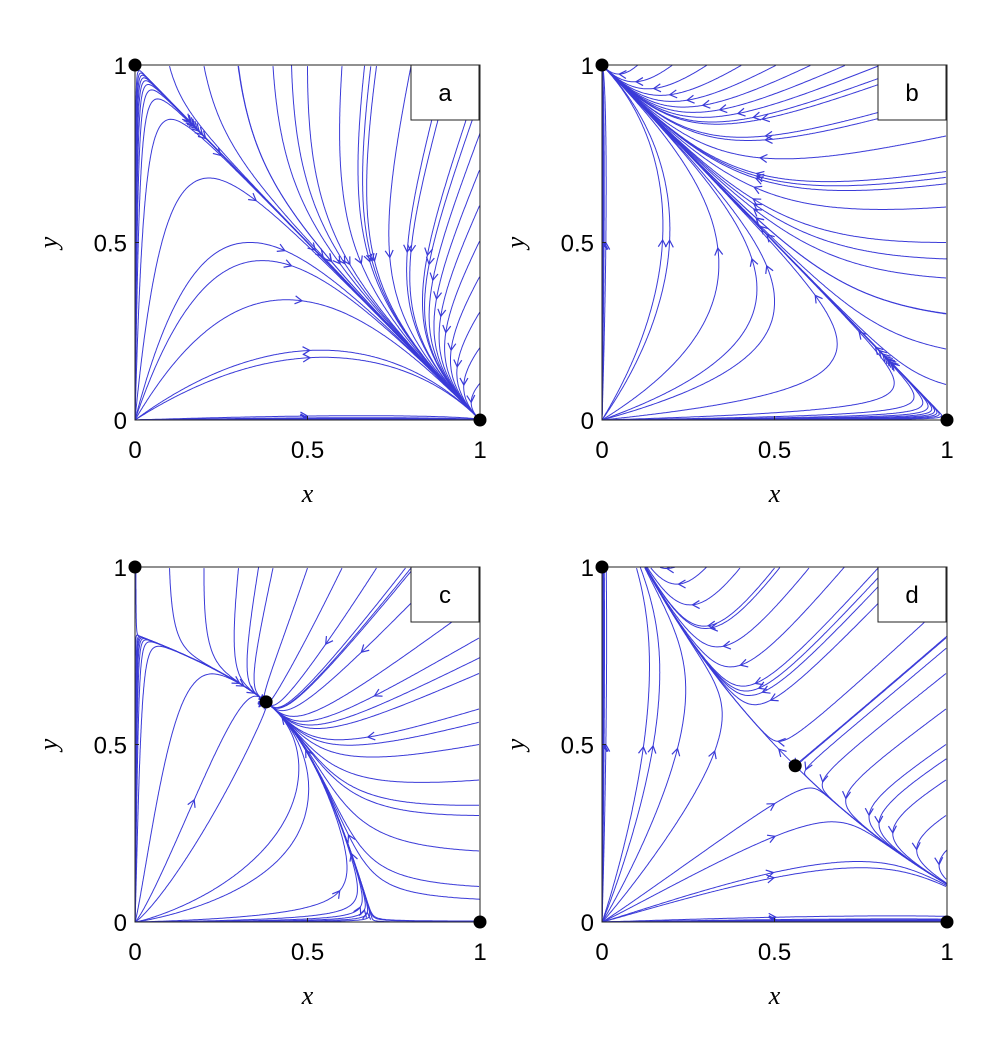 The width and height of the screenshot is (1002, 1057). I want to click on panel-label: a, so click(445, 93).